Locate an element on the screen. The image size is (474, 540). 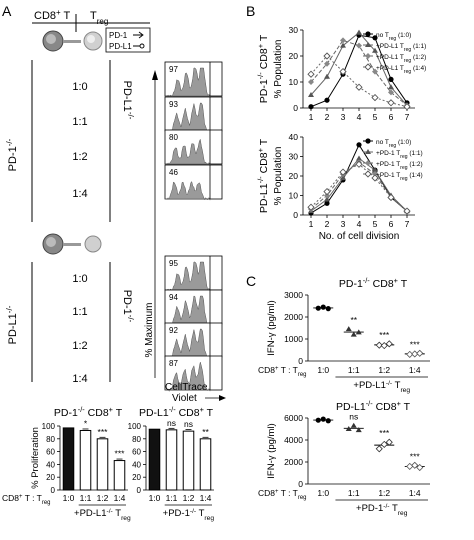
histogram-percent: 93 is located at coordinates (173, 104).